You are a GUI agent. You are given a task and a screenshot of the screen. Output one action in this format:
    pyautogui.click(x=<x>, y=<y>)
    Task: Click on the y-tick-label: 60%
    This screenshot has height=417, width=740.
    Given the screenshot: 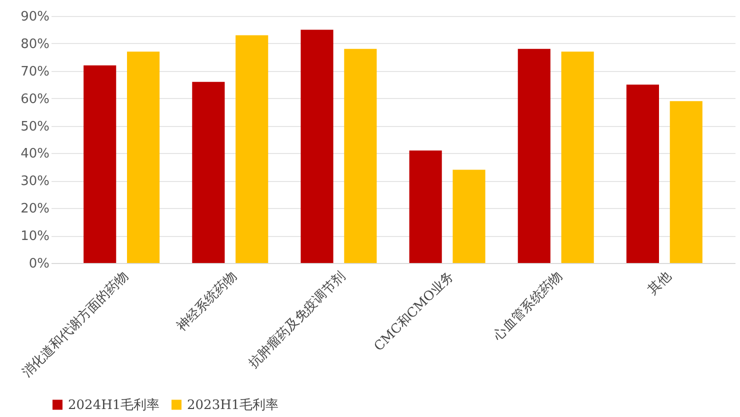 What is the action you would take?
    pyautogui.click(x=35, y=99)
    